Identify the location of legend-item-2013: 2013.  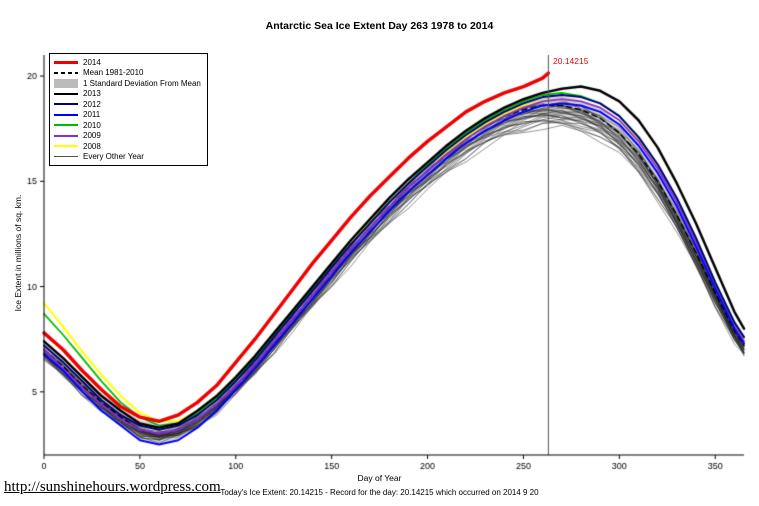
(127, 94).